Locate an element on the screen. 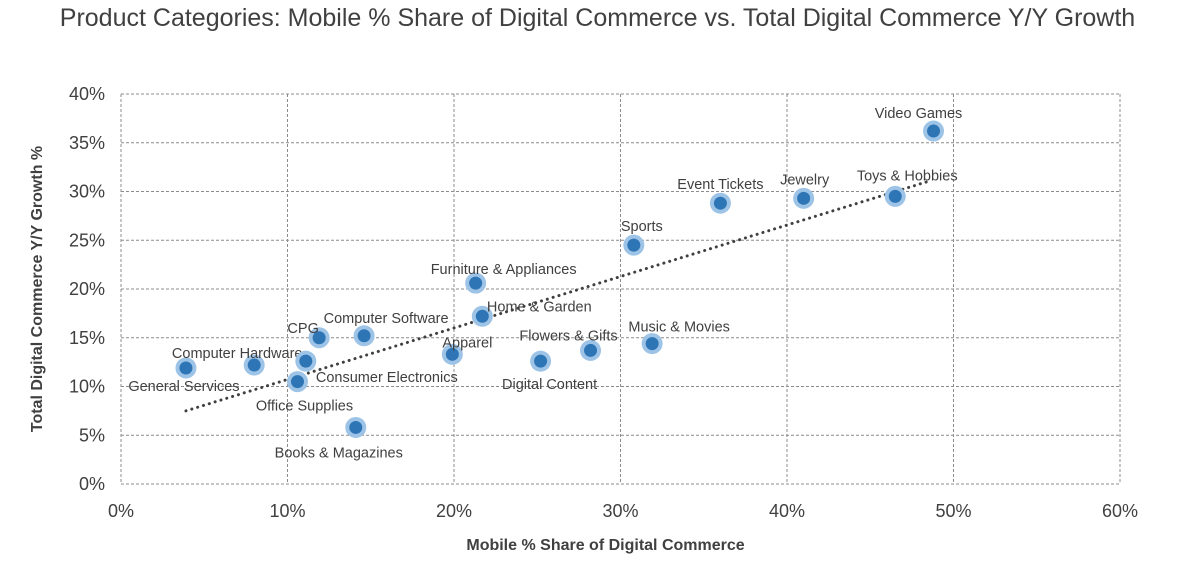  data-label: Event Tickets is located at coordinates (720, 185).